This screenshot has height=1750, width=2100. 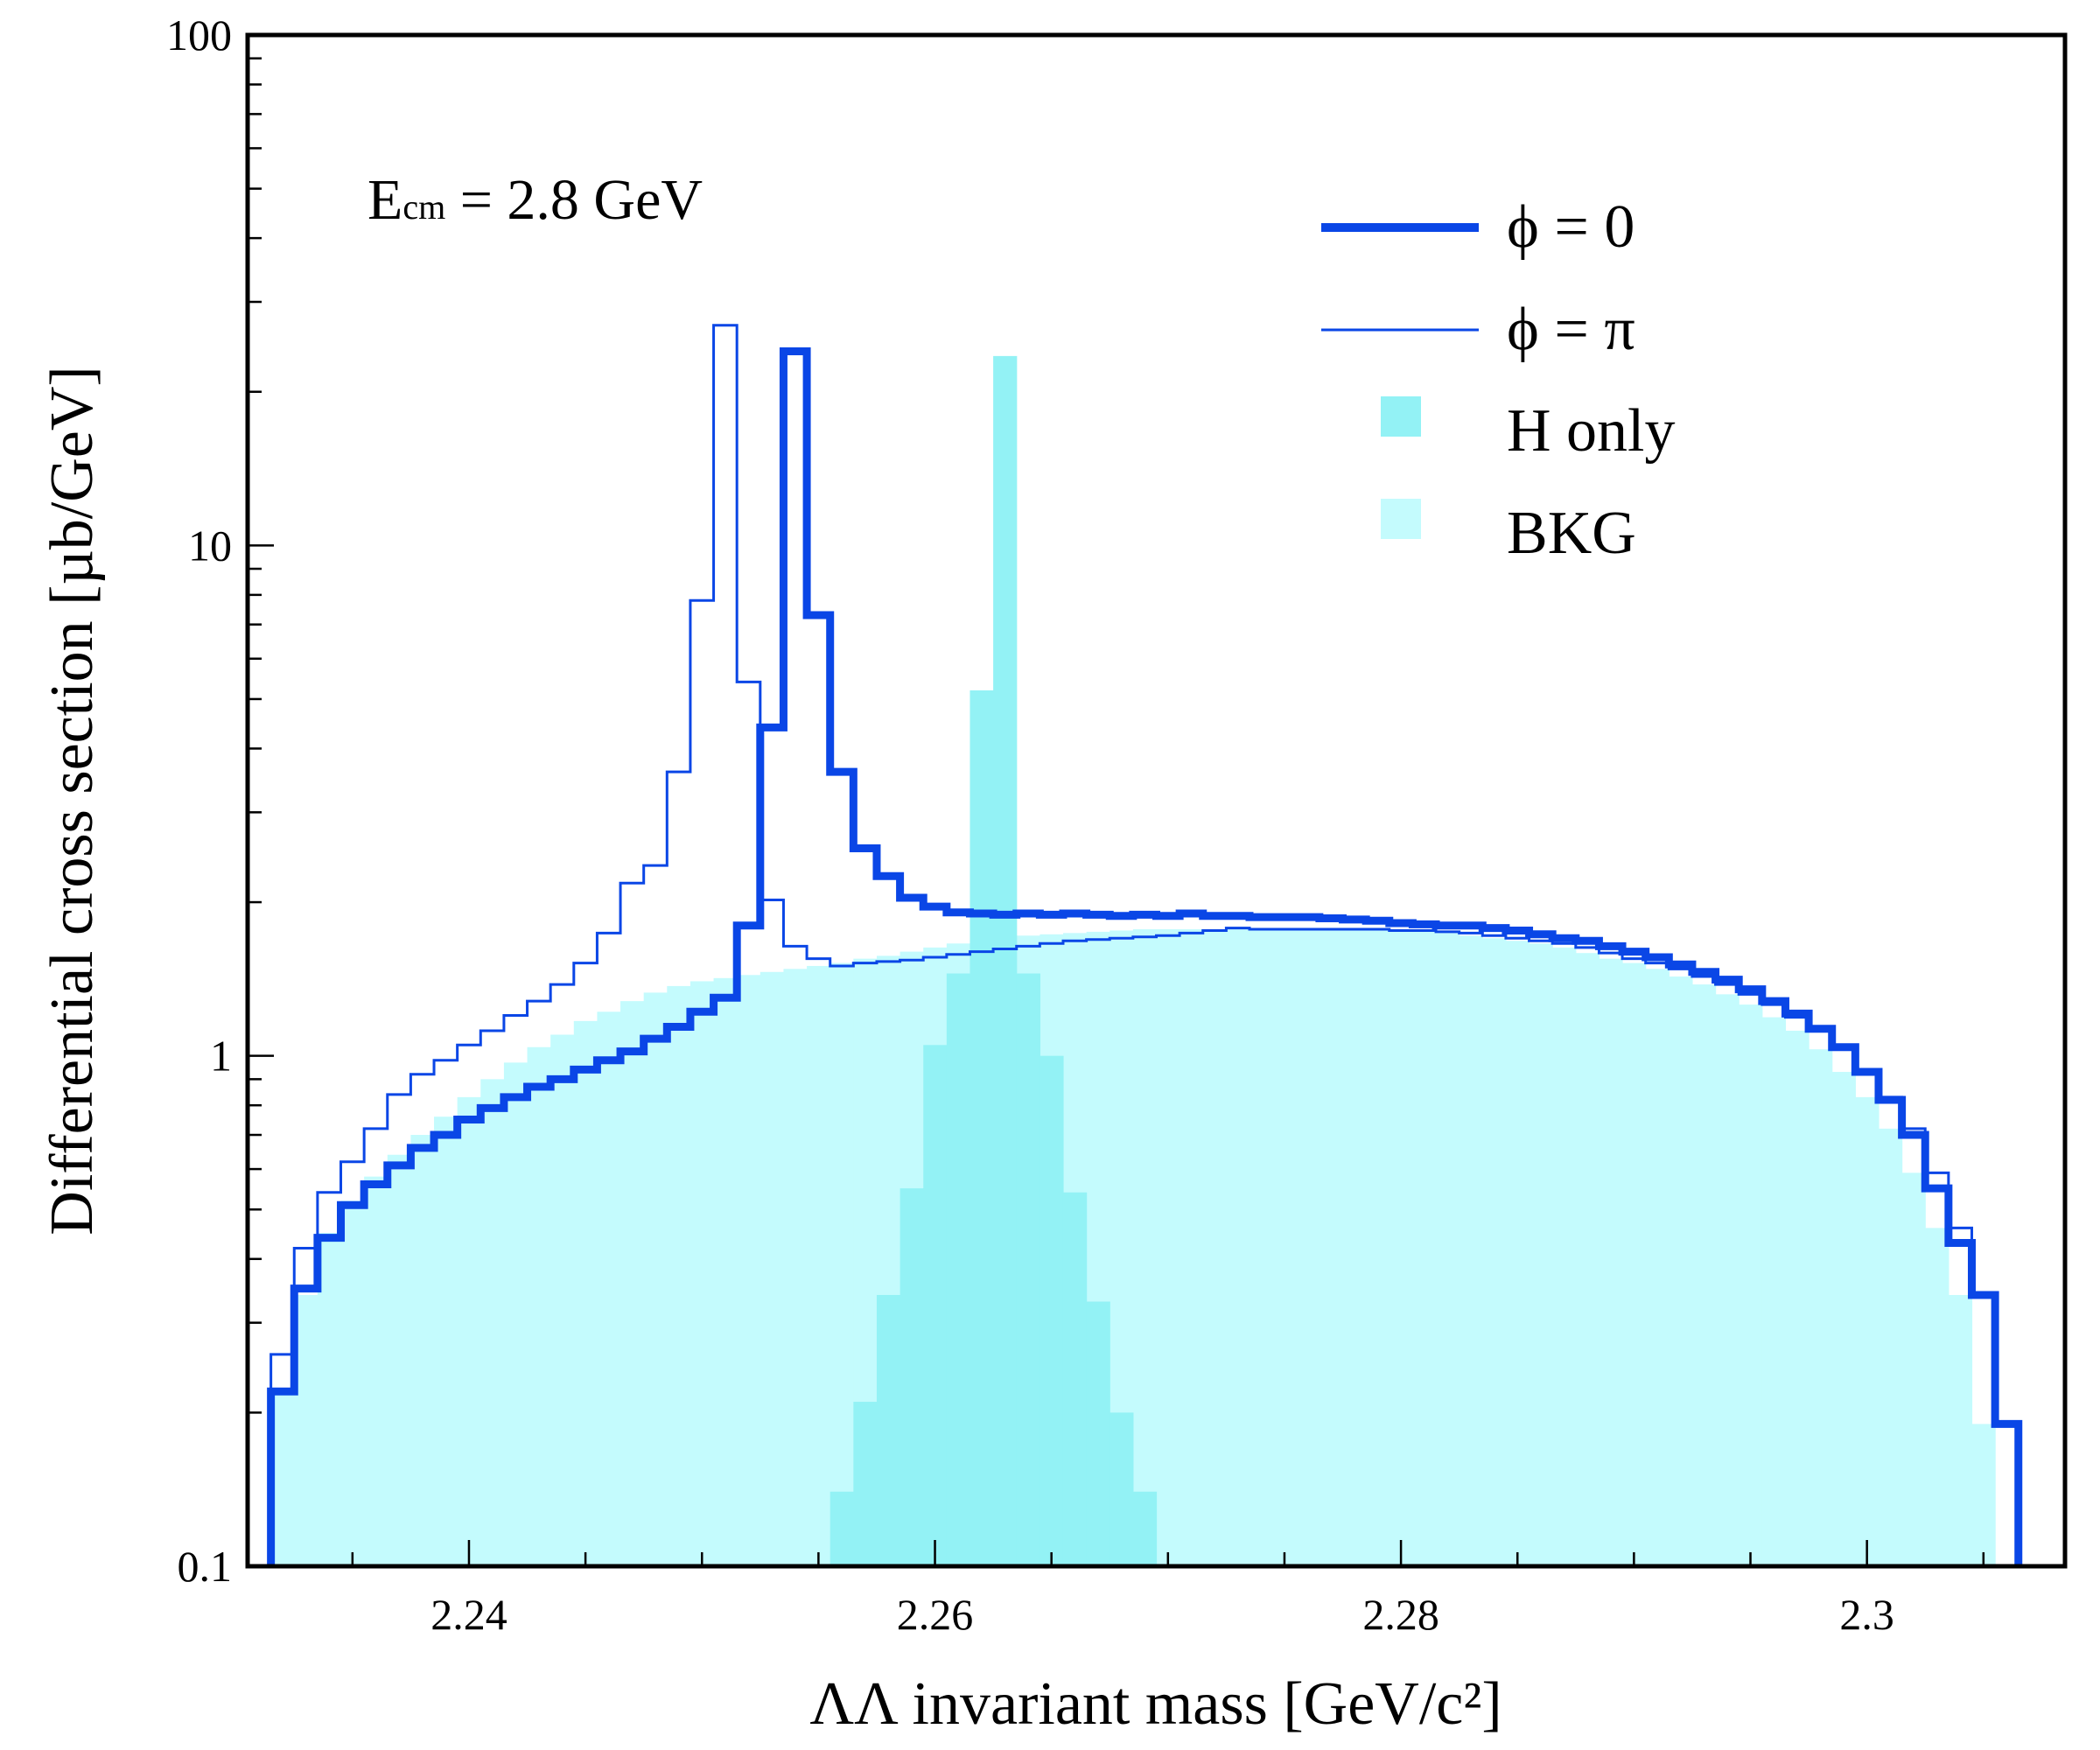 I want to click on y-tick-label: 1, so click(x=221, y=1056).